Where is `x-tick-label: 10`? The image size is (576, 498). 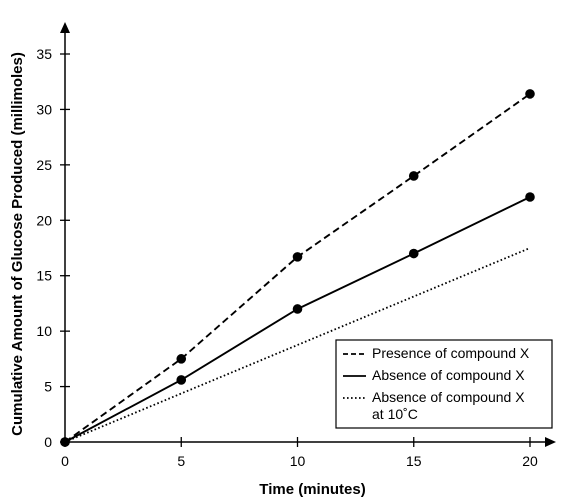 x-tick-label: 10 is located at coordinates (298, 461).